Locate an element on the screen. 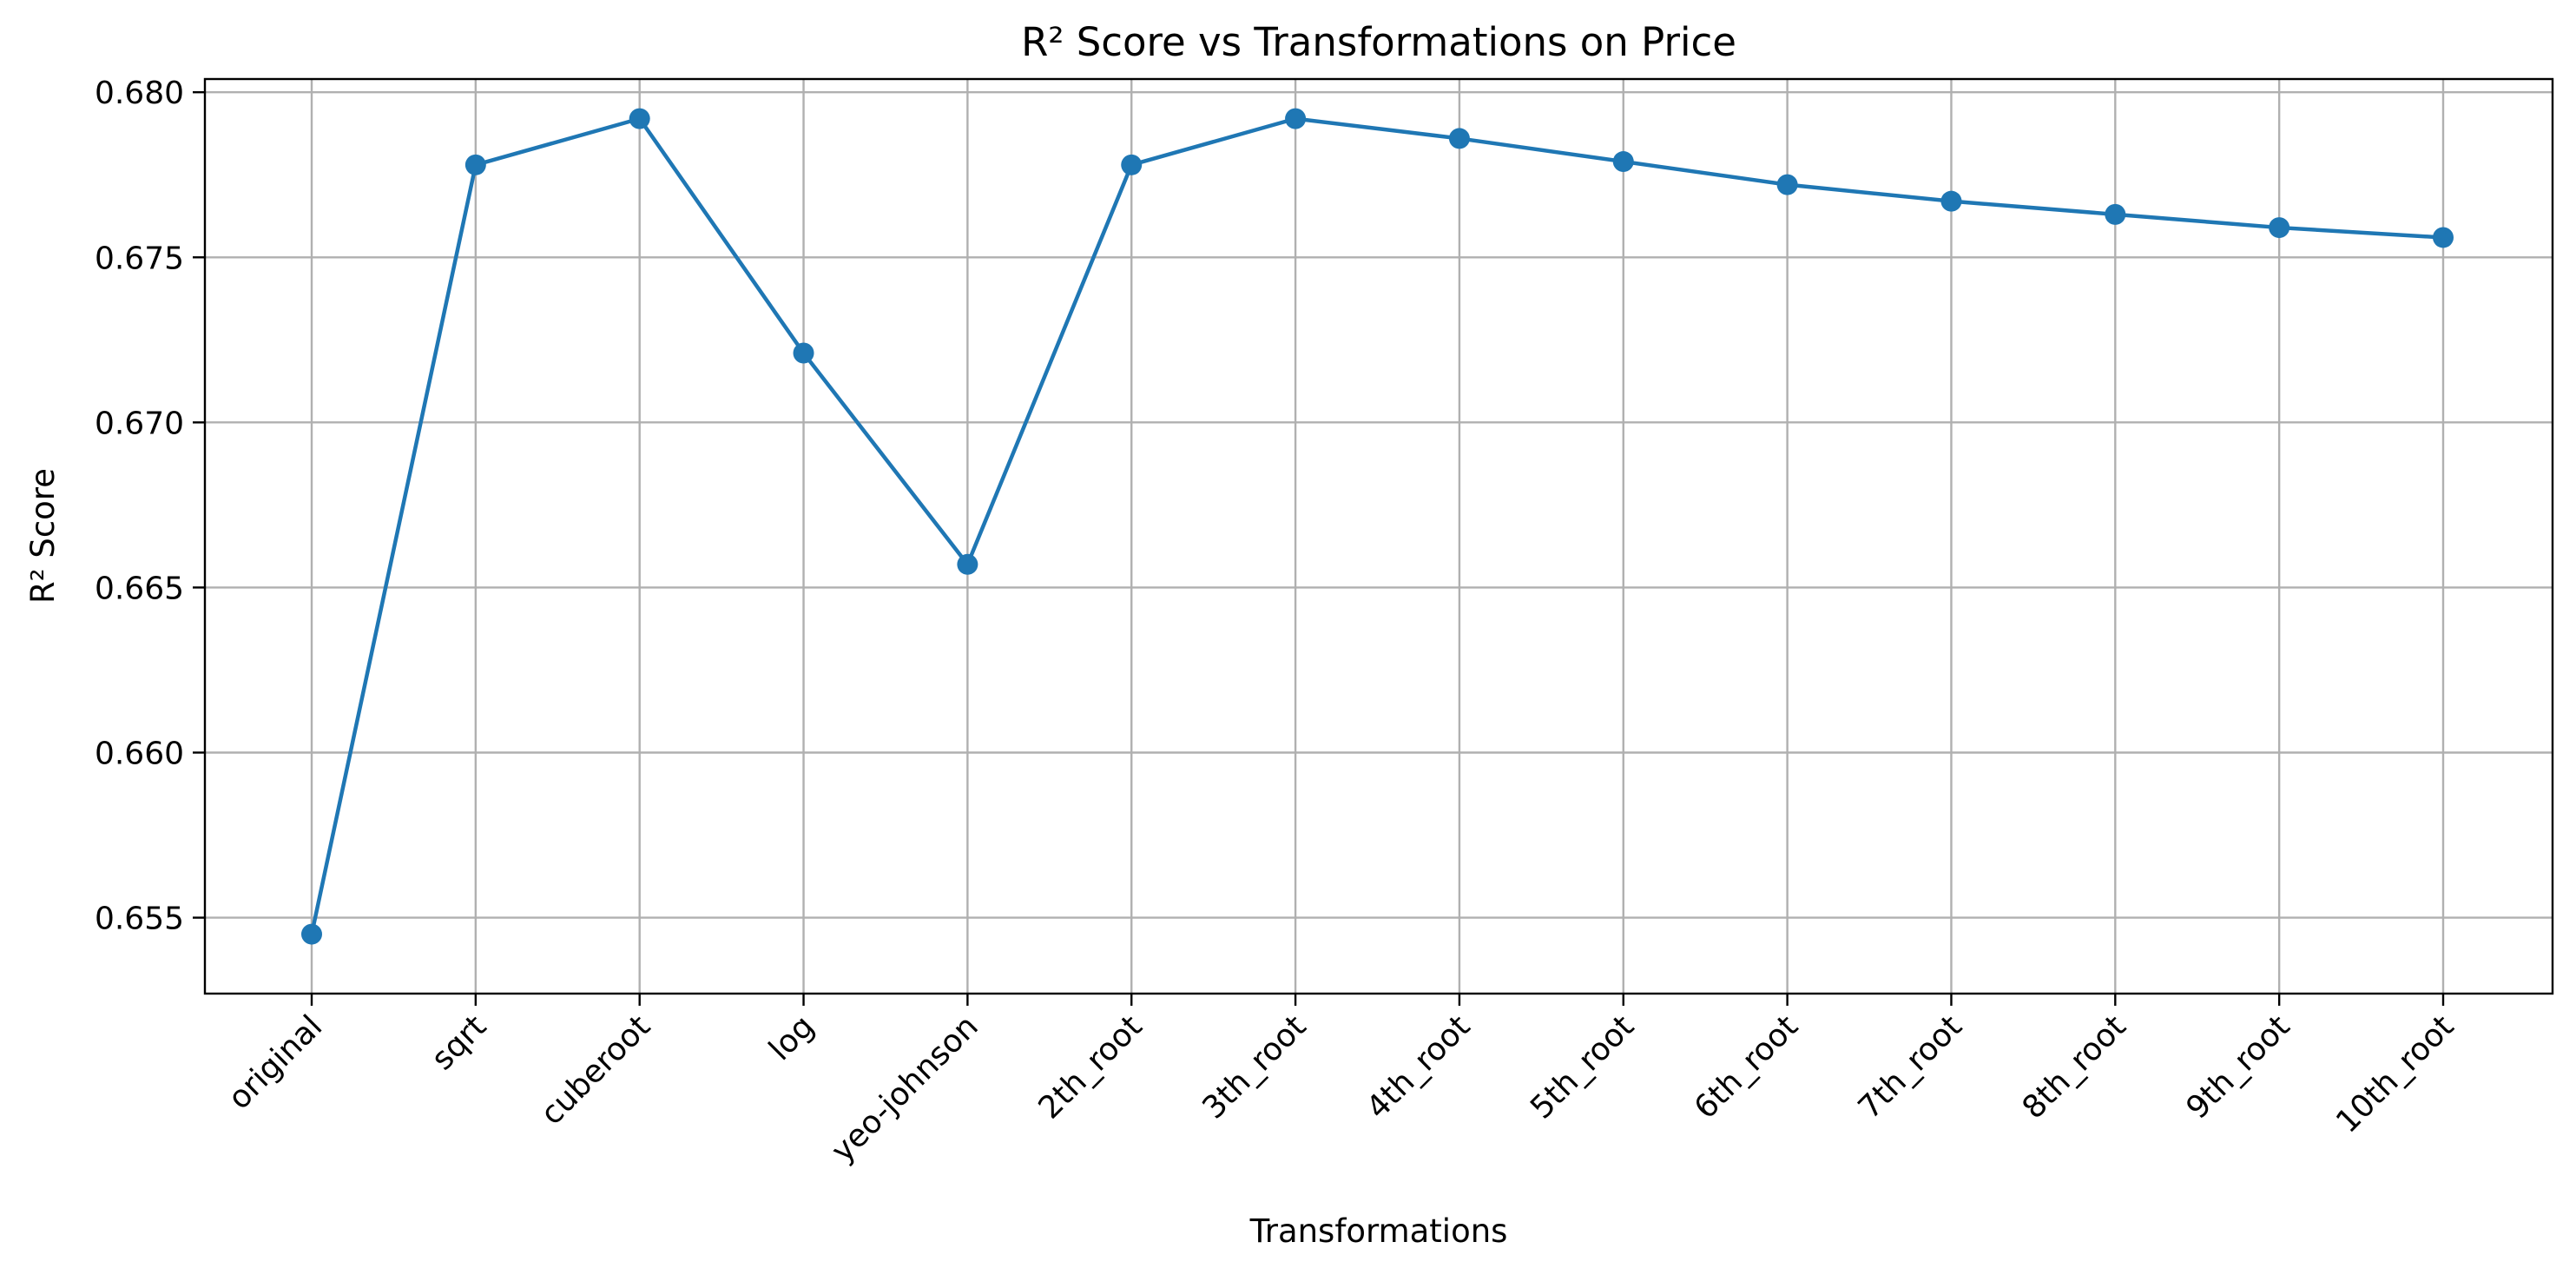  x-tick-label: yeo-johnson is located at coordinates (905, 1088).